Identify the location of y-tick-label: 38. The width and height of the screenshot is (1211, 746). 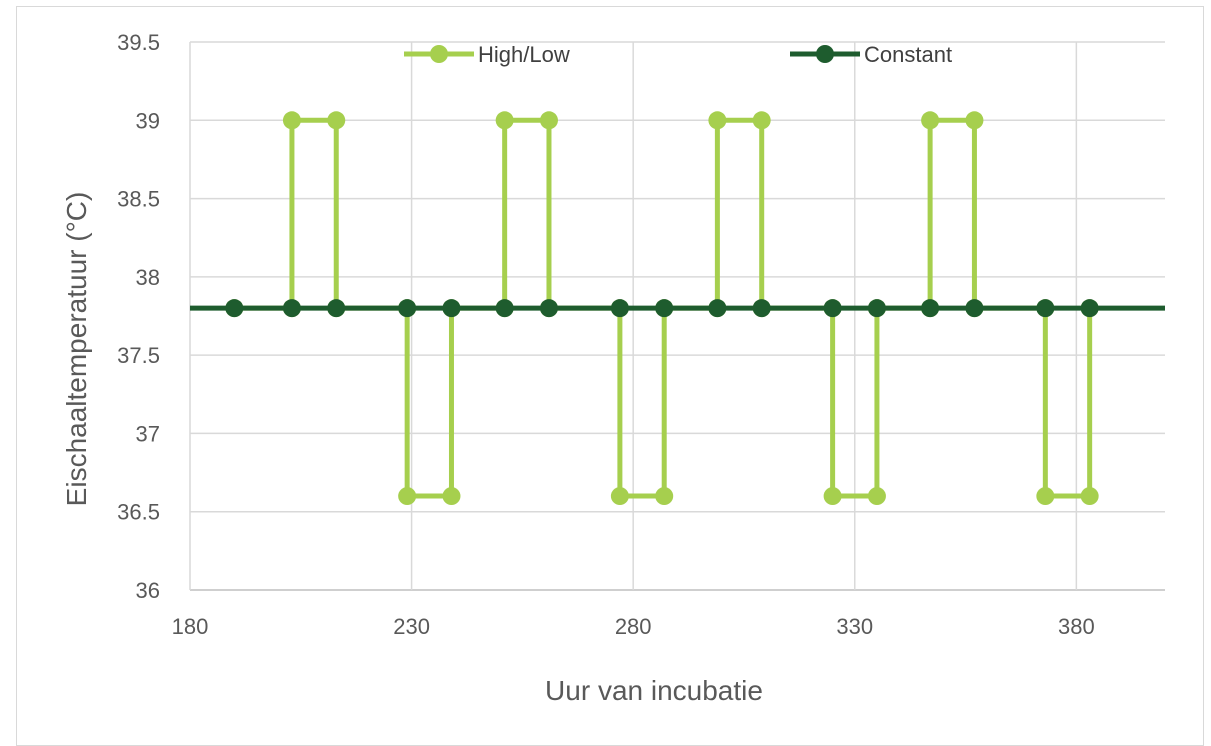
(148, 277).